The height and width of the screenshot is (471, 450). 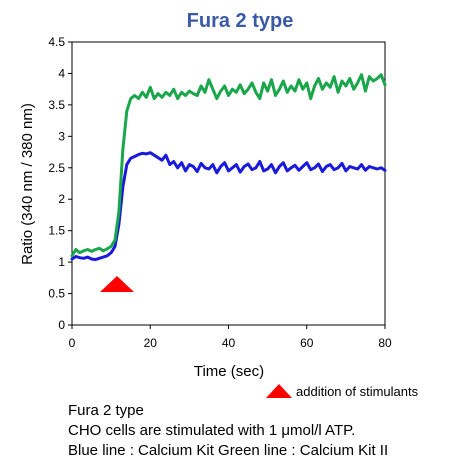 What do you see at coordinates (240, 21) in the screenshot?
I see `chart-title: Fura 2 type` at bounding box center [240, 21].